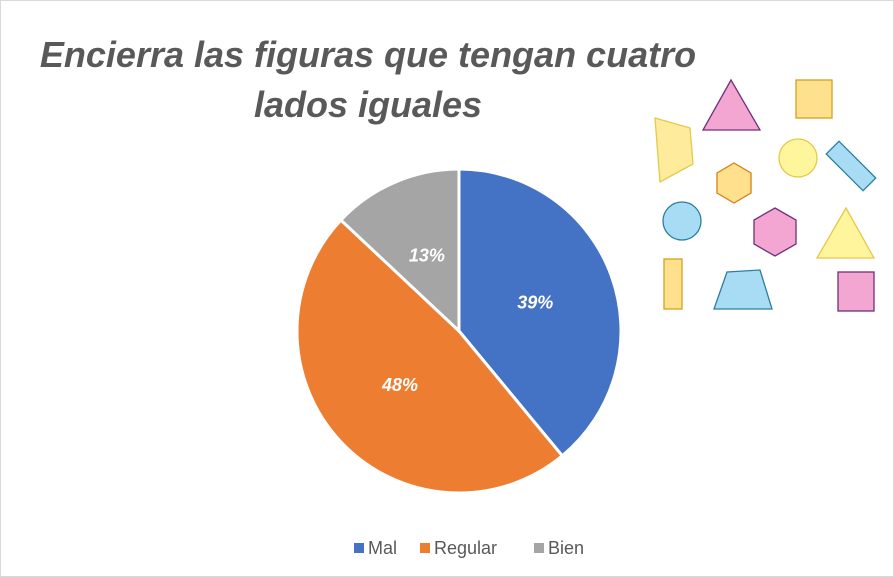 Image resolution: width=894 pixels, height=577 pixels. What do you see at coordinates (399, 385) in the screenshot?
I see `value-label: 48%` at bounding box center [399, 385].